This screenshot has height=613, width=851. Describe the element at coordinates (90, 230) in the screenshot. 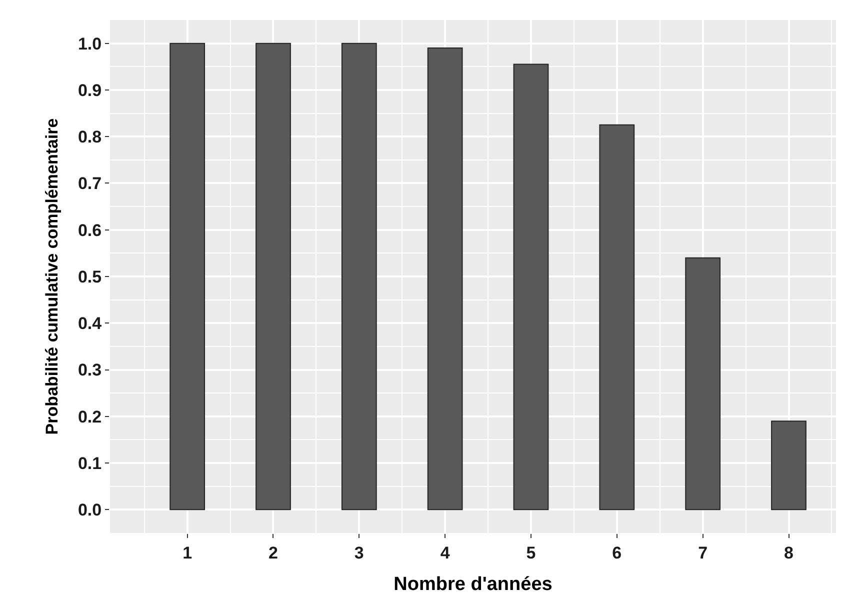

I see `y-tick-label: 0.6` at that location.